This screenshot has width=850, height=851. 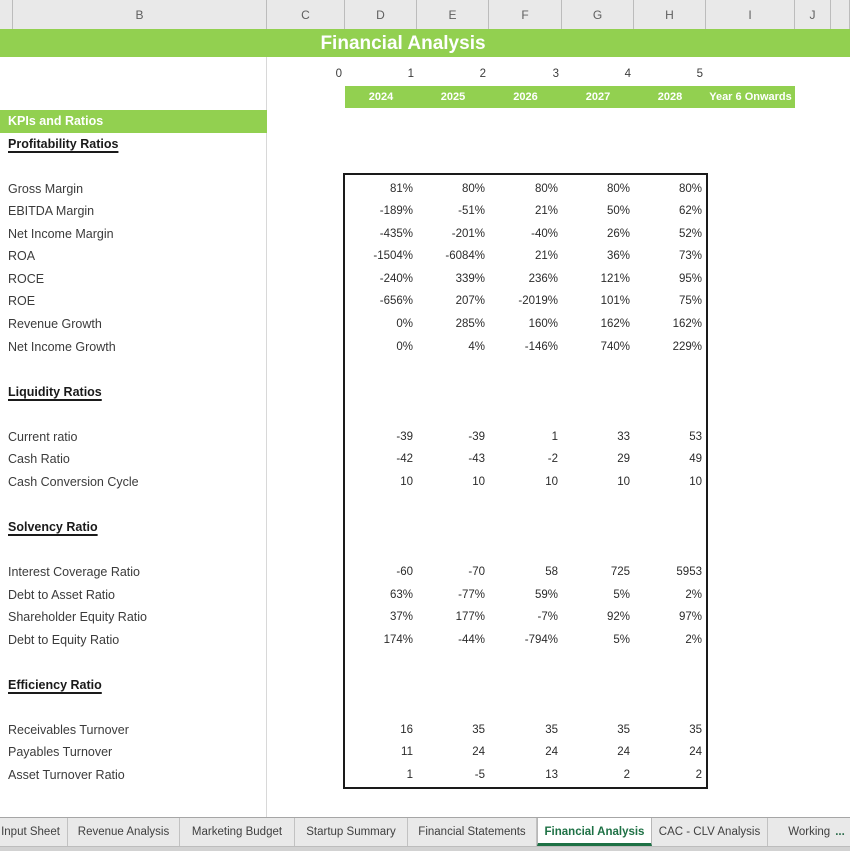 What do you see at coordinates (470, 323) in the screenshot?
I see `cell-value: 285%` at bounding box center [470, 323].